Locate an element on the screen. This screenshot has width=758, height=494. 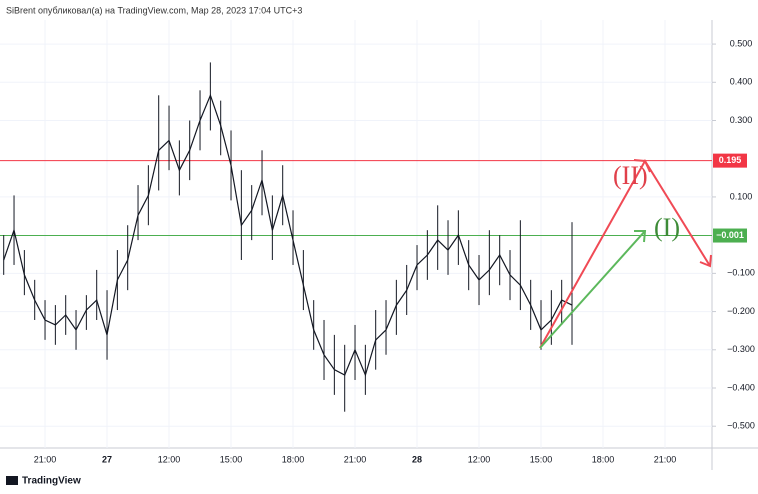
y-tick-label: 0.300 is located at coordinates (741, 120).